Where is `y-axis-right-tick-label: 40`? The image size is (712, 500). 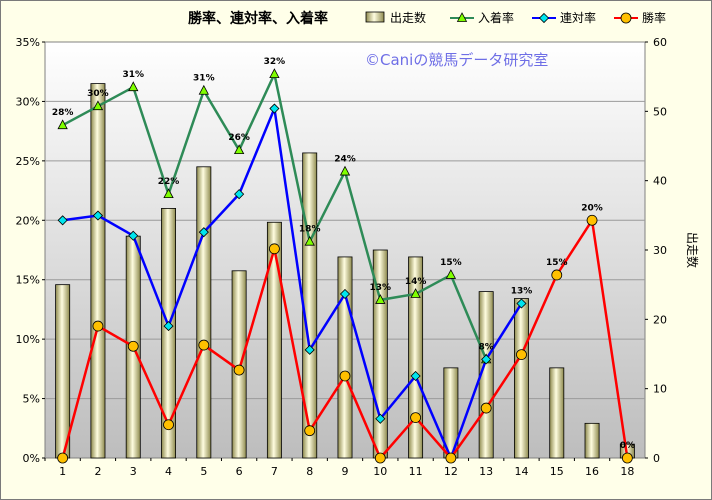
y-axis-right-tick-label: 40 is located at coordinates (660, 181).